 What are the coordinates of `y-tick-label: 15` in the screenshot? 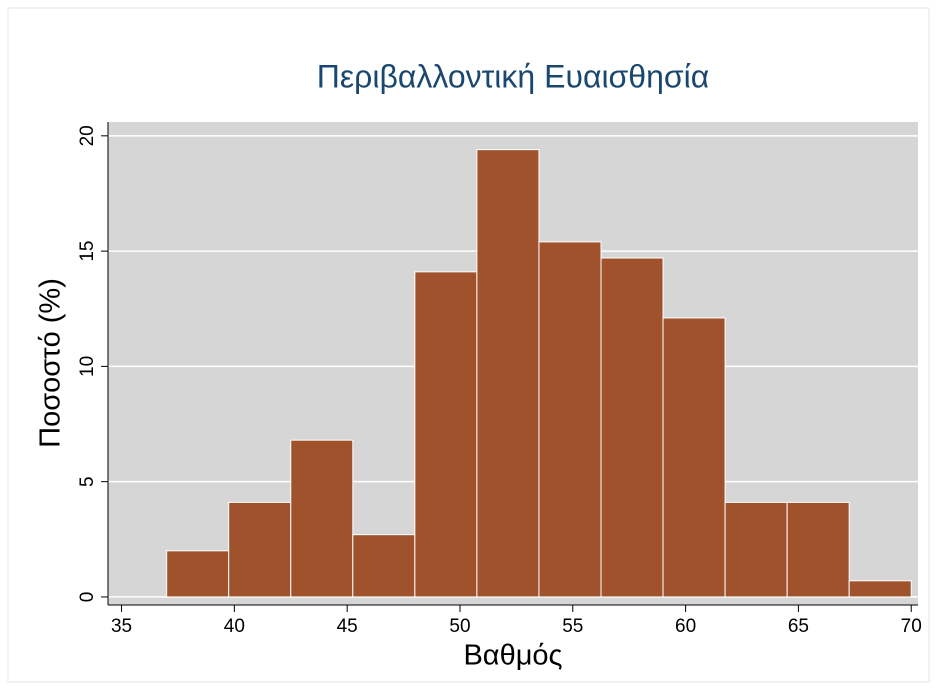 It's located at (87, 251).